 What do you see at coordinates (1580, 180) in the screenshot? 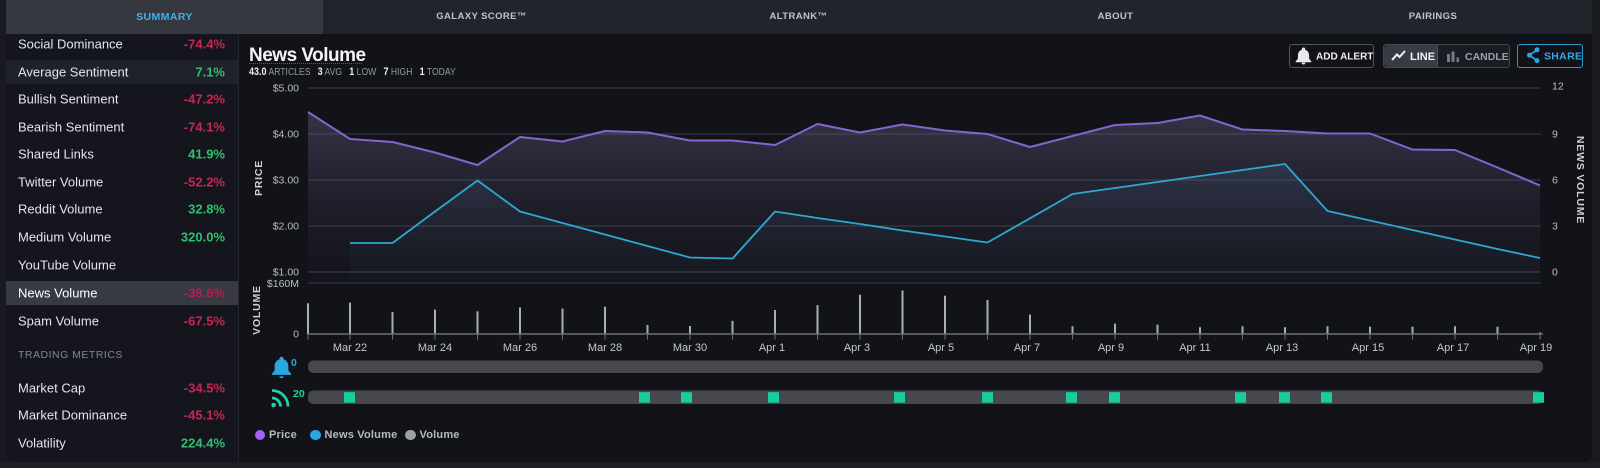
I see `svg-text: NEWS VOLUME` at bounding box center [1580, 180].